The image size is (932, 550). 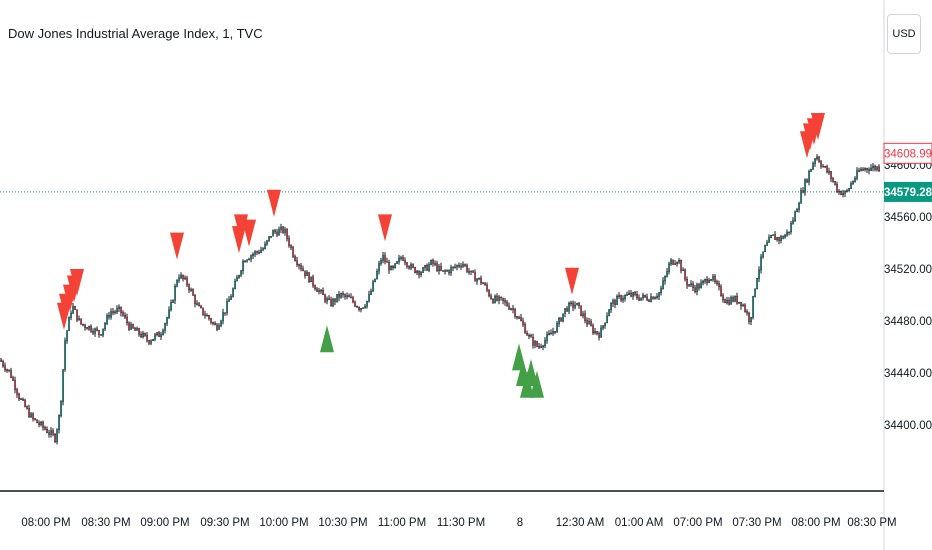 What do you see at coordinates (904, 34) in the screenshot?
I see `currency-button: USD` at bounding box center [904, 34].